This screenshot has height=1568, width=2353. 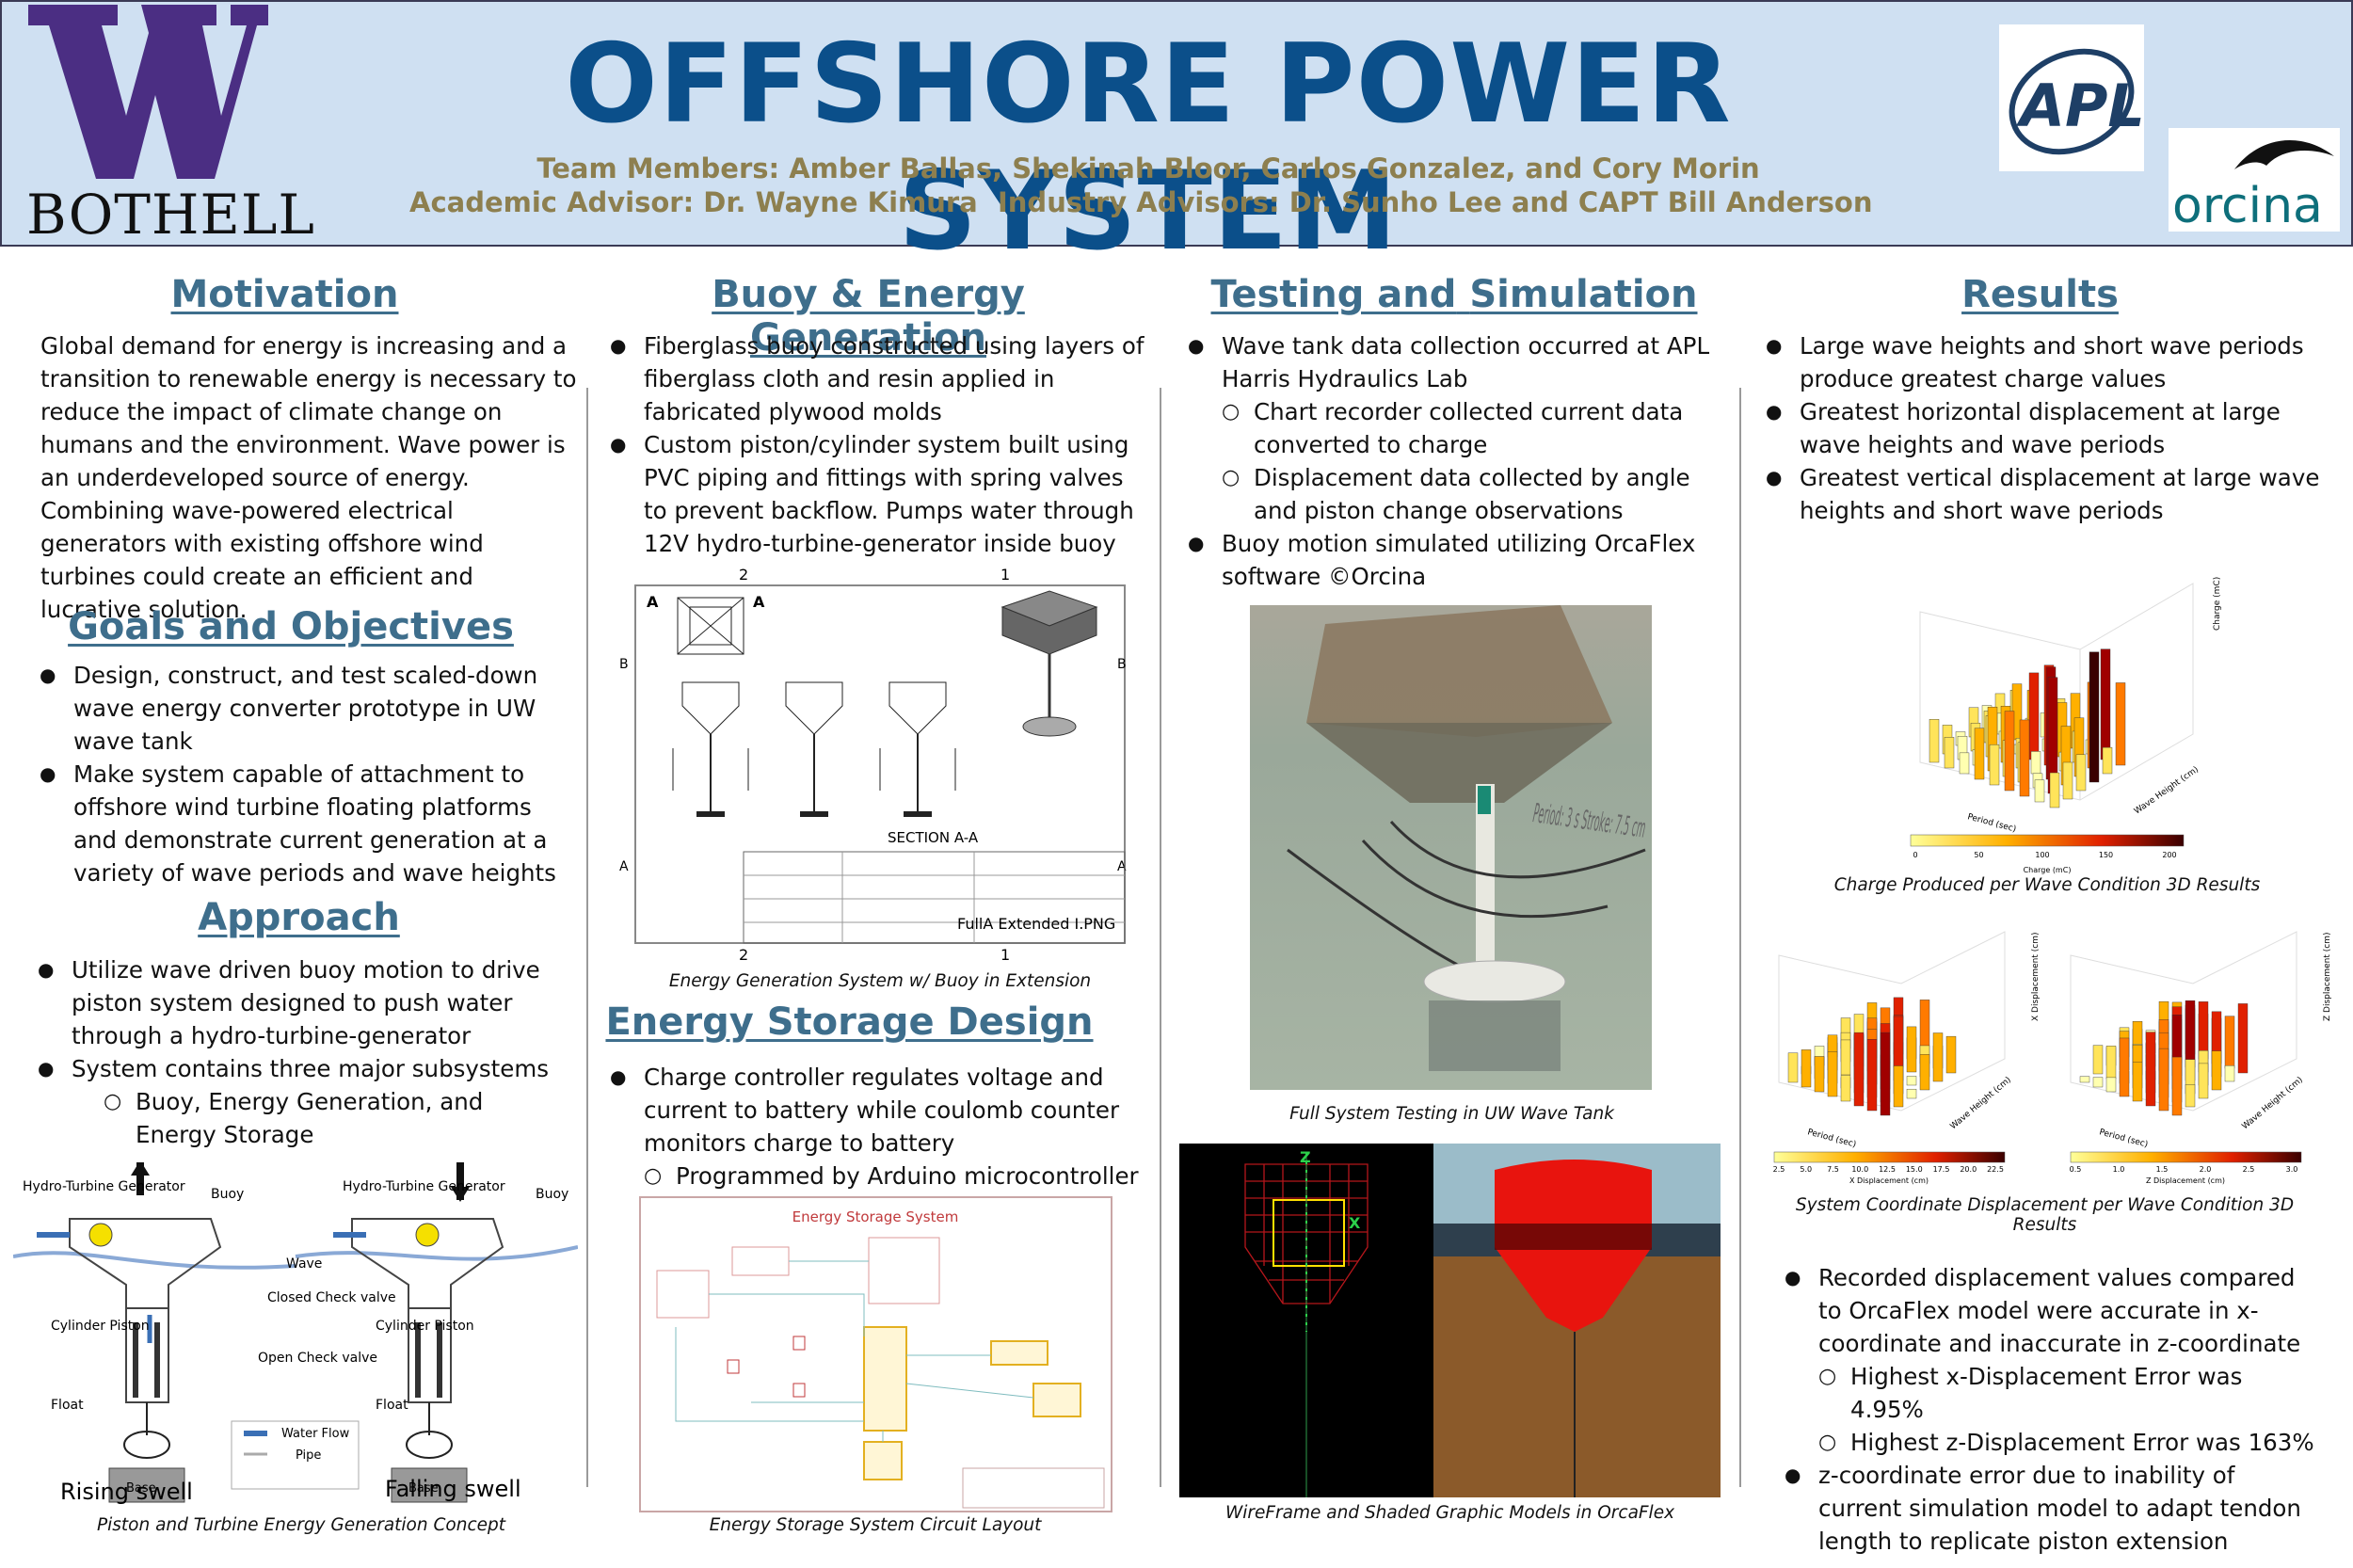 What do you see at coordinates (759, 602) in the screenshot?
I see `svg-text: A` at bounding box center [759, 602].